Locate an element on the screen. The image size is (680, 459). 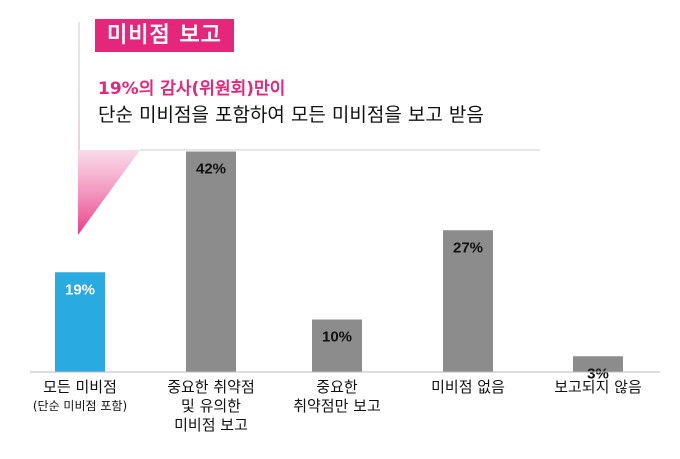
category-label-line: 모든 미비점 is located at coordinates (80, 387).